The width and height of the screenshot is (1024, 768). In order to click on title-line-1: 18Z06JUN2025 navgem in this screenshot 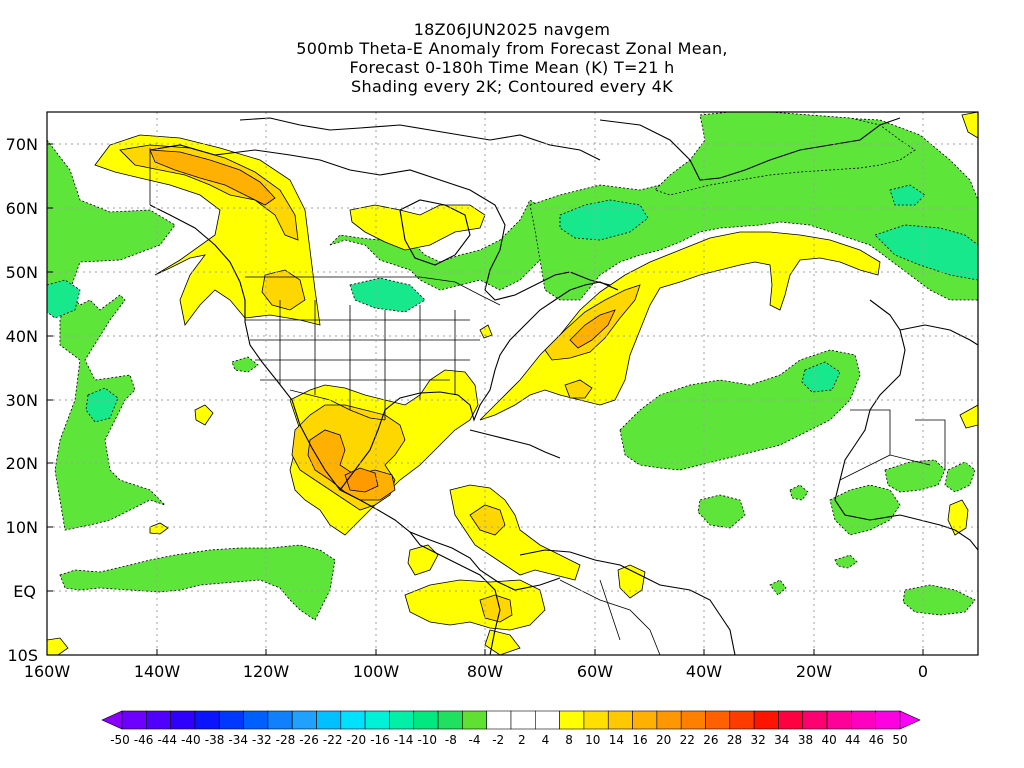, I will do `click(512, 29)`.